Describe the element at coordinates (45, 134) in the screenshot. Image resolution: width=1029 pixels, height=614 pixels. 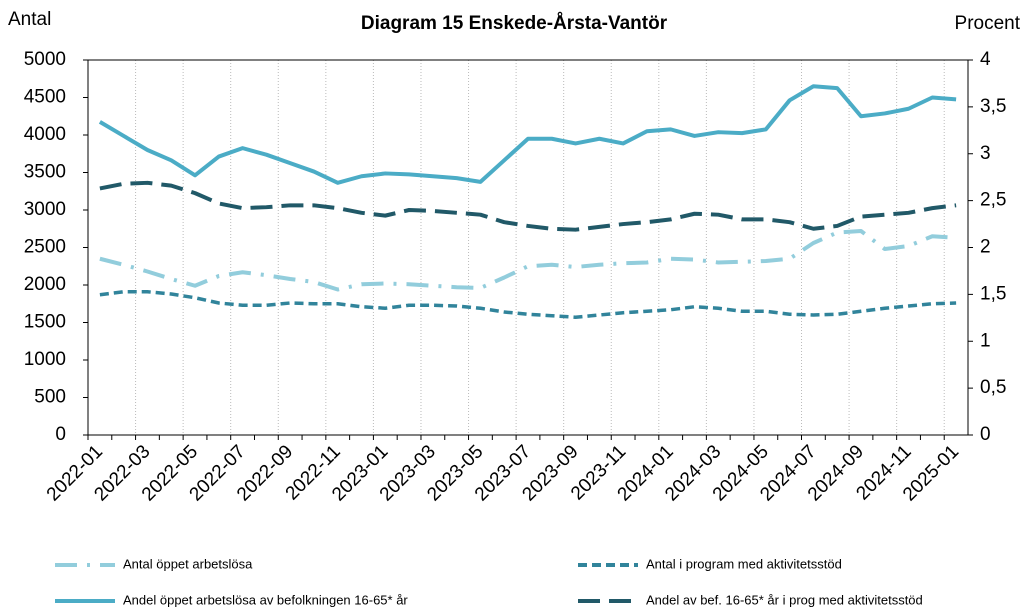
I see `y-tick-label: 4000` at that location.